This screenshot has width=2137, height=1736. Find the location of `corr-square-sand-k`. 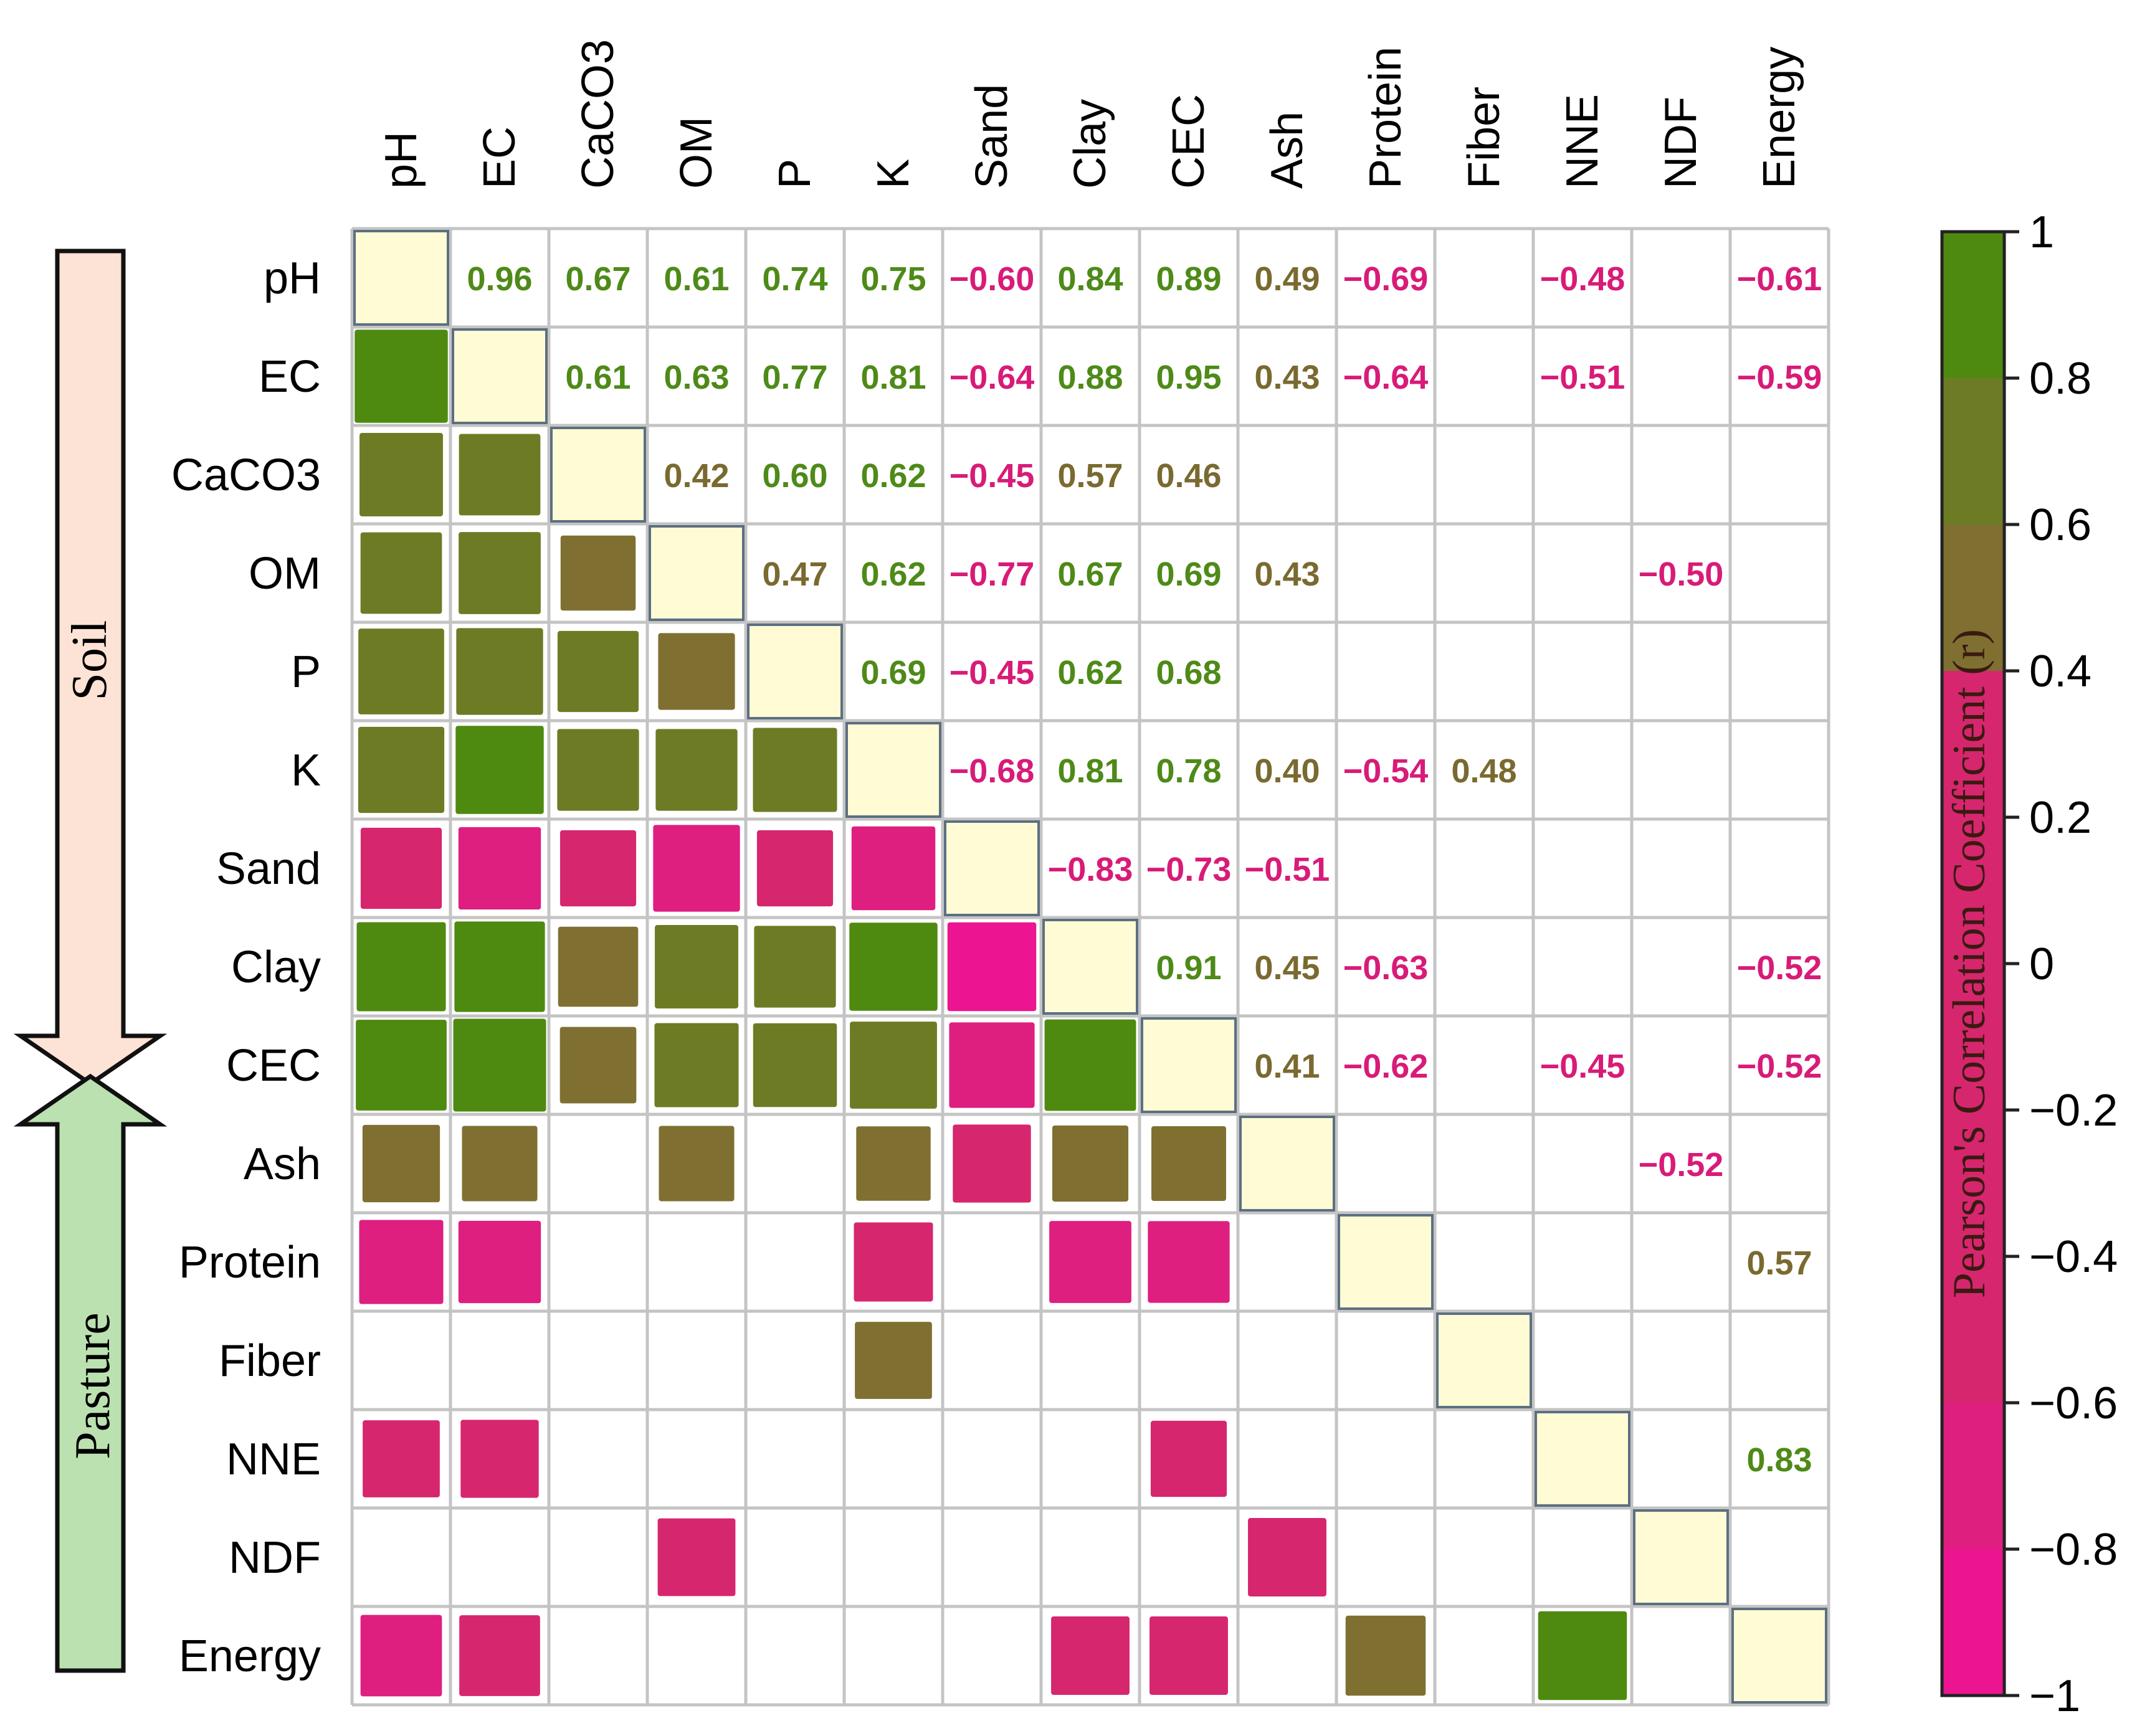

corr-square-sand-k is located at coordinates (893, 868).